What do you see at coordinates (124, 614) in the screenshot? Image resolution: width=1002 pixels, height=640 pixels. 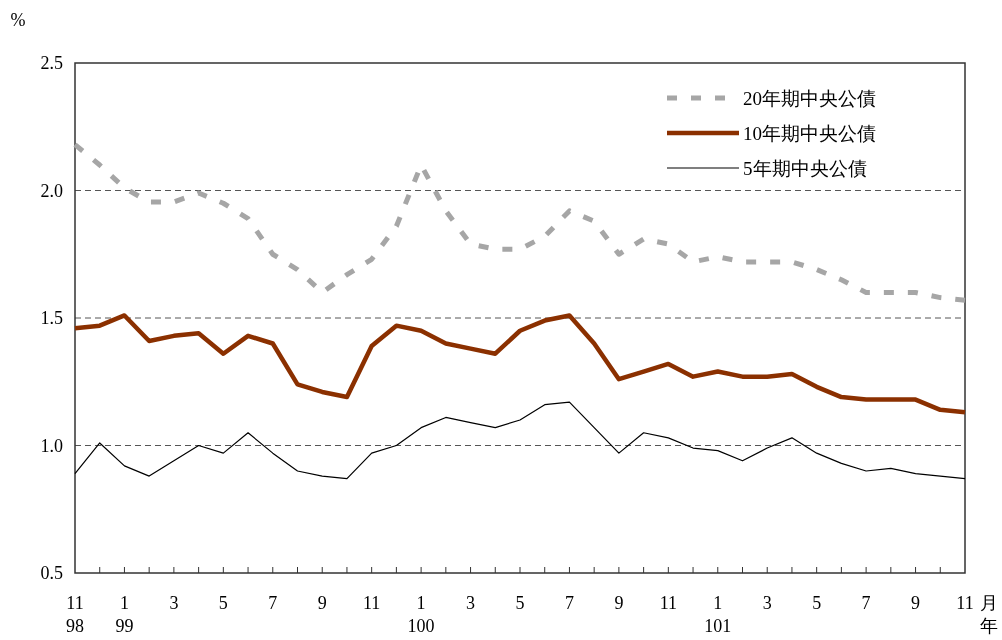 I see `x-tick-label: 1 99` at bounding box center [124, 614].